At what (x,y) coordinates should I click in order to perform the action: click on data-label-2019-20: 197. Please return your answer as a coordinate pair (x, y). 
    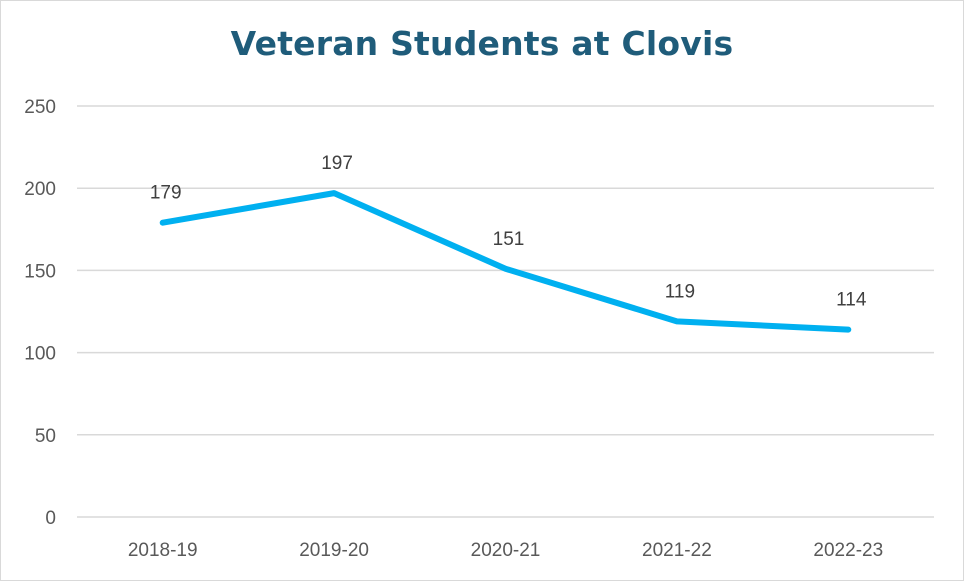
    Looking at the image, I should click on (337, 163).